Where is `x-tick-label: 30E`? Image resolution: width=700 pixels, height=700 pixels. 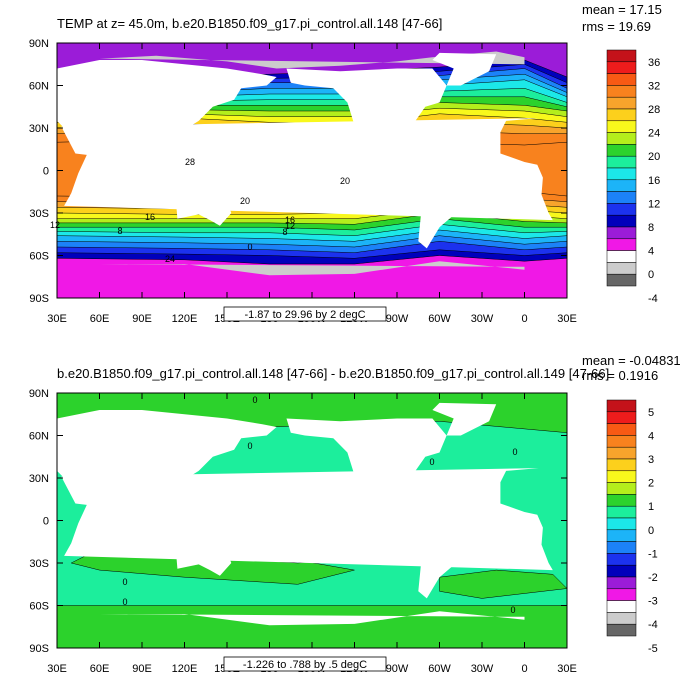
x-tick-label: 30E is located at coordinates (57, 319).